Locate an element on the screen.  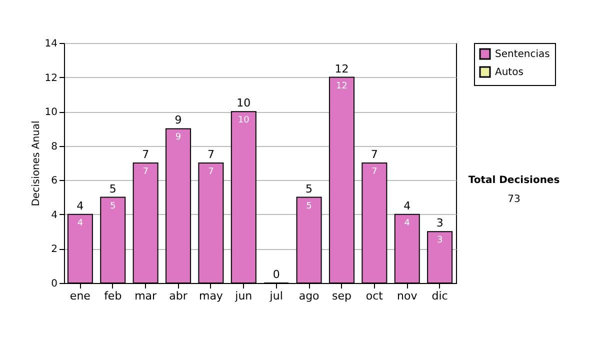
x-tick-label: abr is located at coordinates (178, 296).